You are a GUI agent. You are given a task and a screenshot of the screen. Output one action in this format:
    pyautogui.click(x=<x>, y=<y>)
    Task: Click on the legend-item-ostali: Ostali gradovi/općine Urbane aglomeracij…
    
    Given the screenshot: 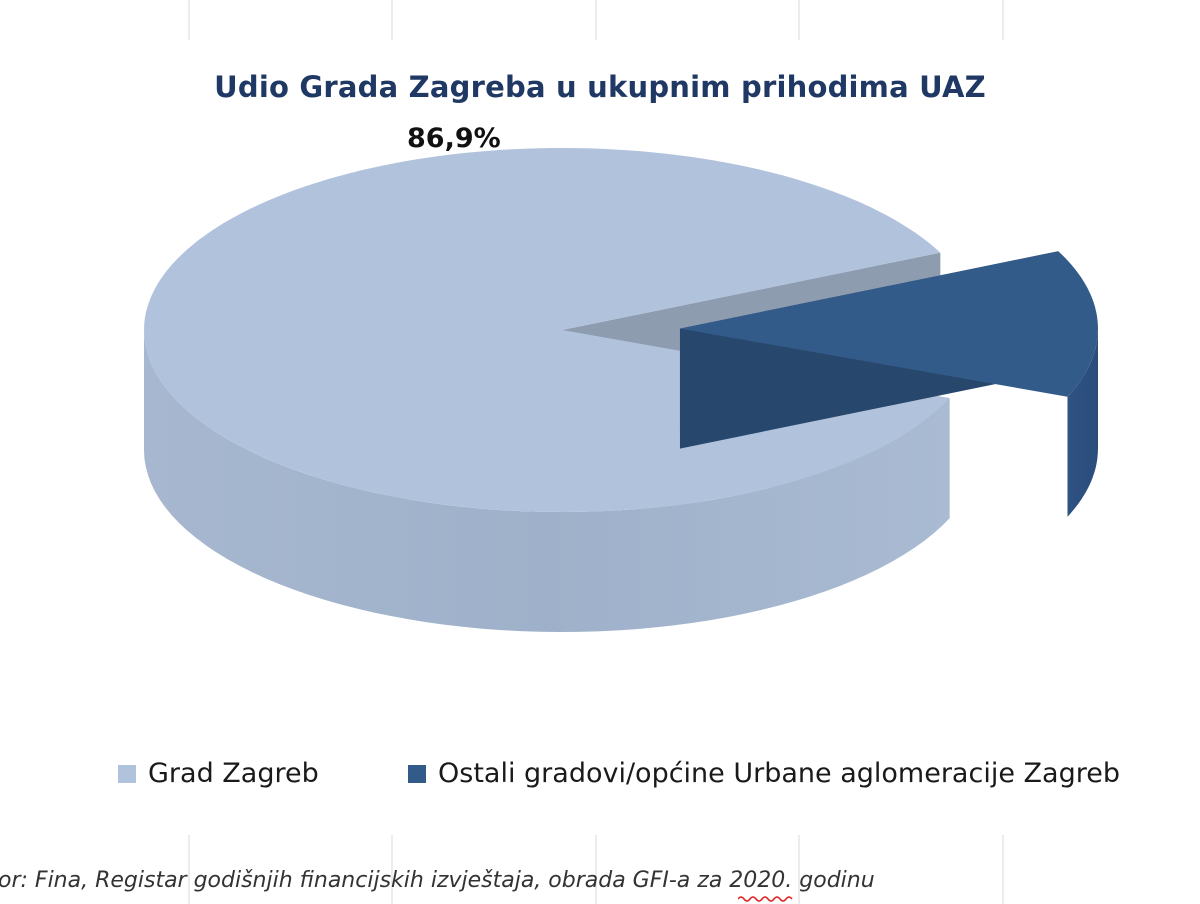 What is the action you would take?
    pyautogui.click(x=764, y=773)
    